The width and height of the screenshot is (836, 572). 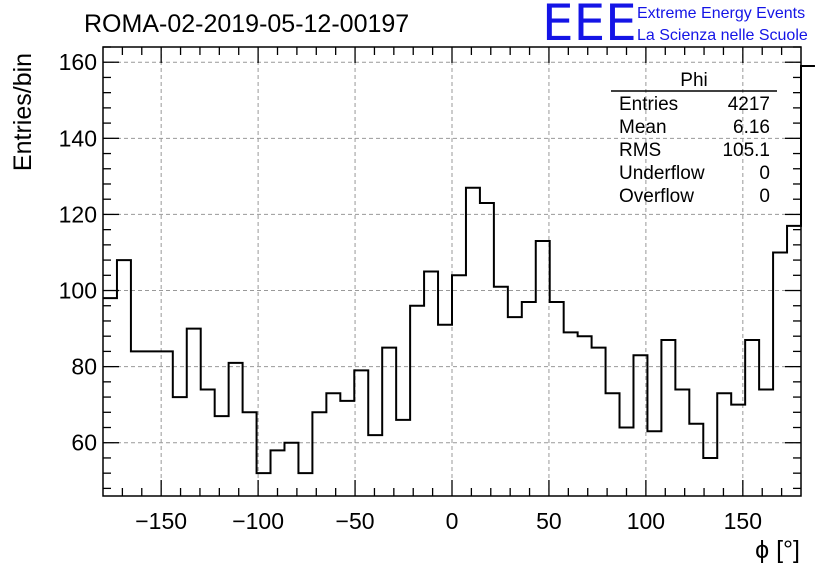 What do you see at coordinates (662, 173) in the screenshot?
I see `stats-row-label: Underflow` at bounding box center [662, 173].